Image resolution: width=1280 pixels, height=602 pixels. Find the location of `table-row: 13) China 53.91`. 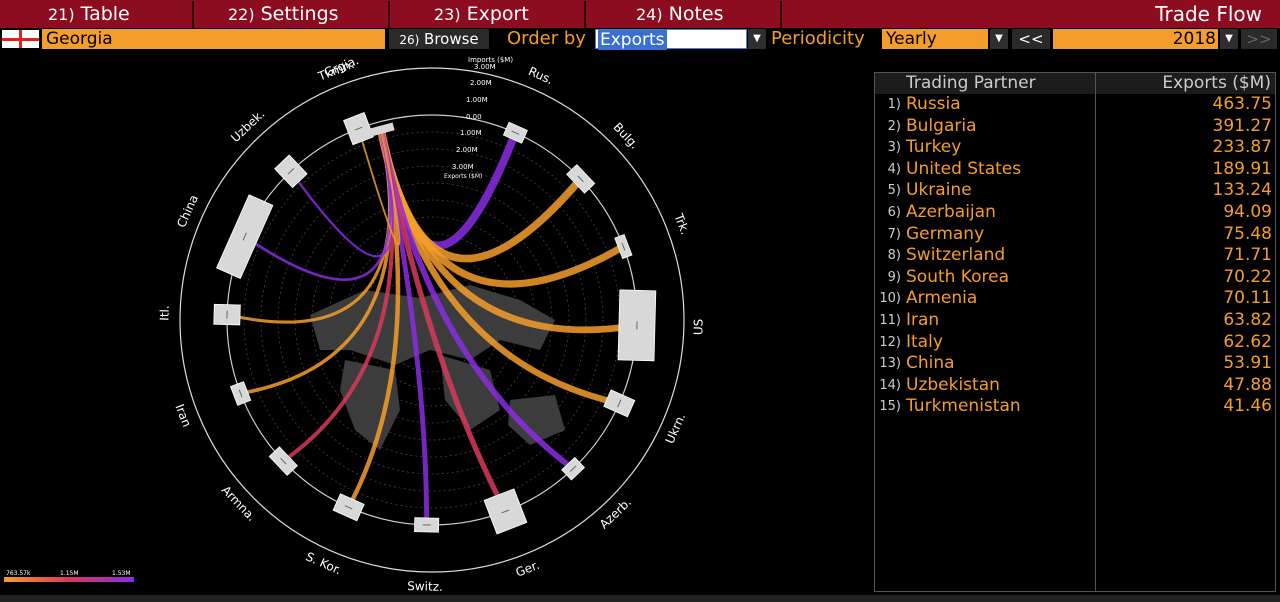

table-row: 13) China 53.91 is located at coordinates (1075, 363).